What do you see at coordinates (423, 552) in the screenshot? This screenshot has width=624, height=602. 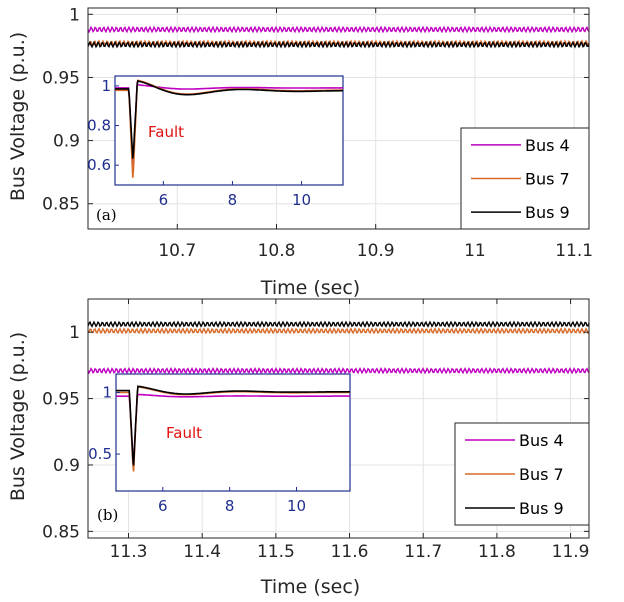 I see `x-tick-label: 11.7` at bounding box center [423, 552].